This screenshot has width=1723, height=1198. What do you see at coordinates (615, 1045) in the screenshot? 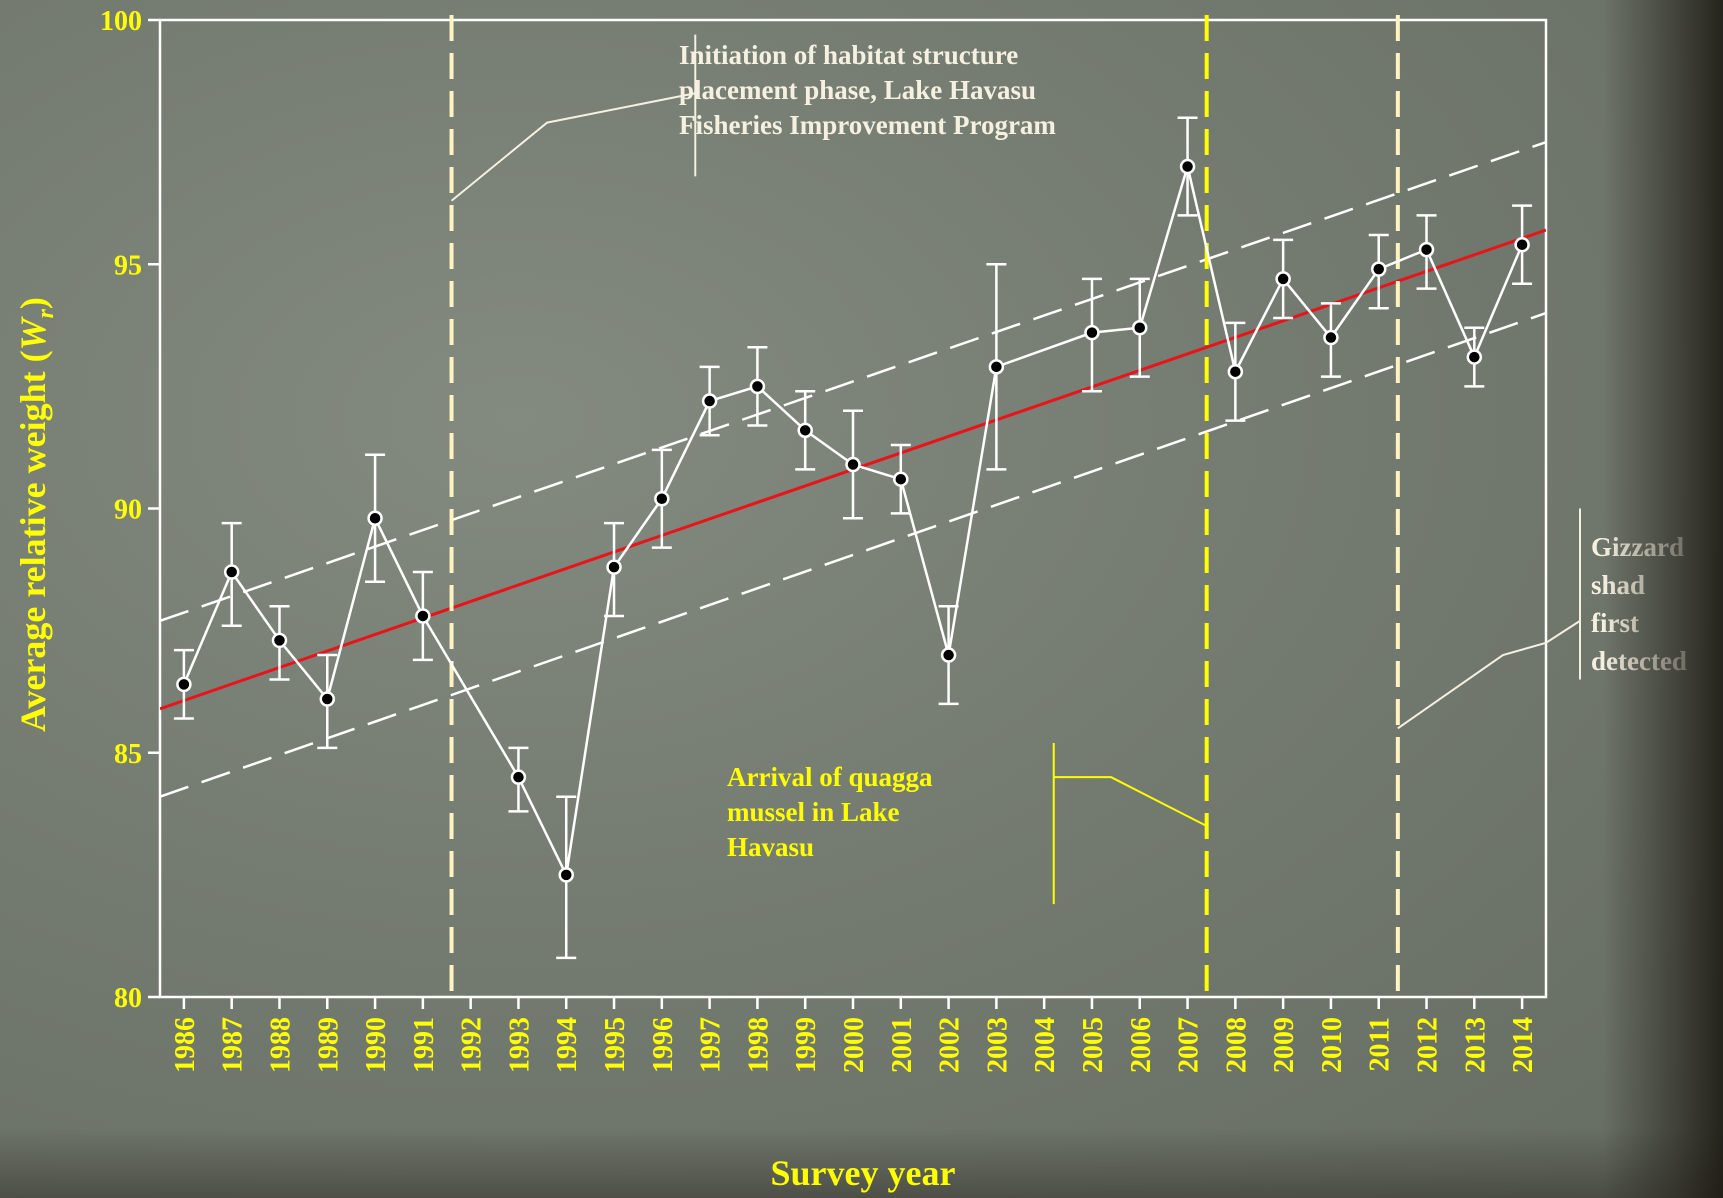
I see `x-tick-label: 1995` at bounding box center [615, 1045].